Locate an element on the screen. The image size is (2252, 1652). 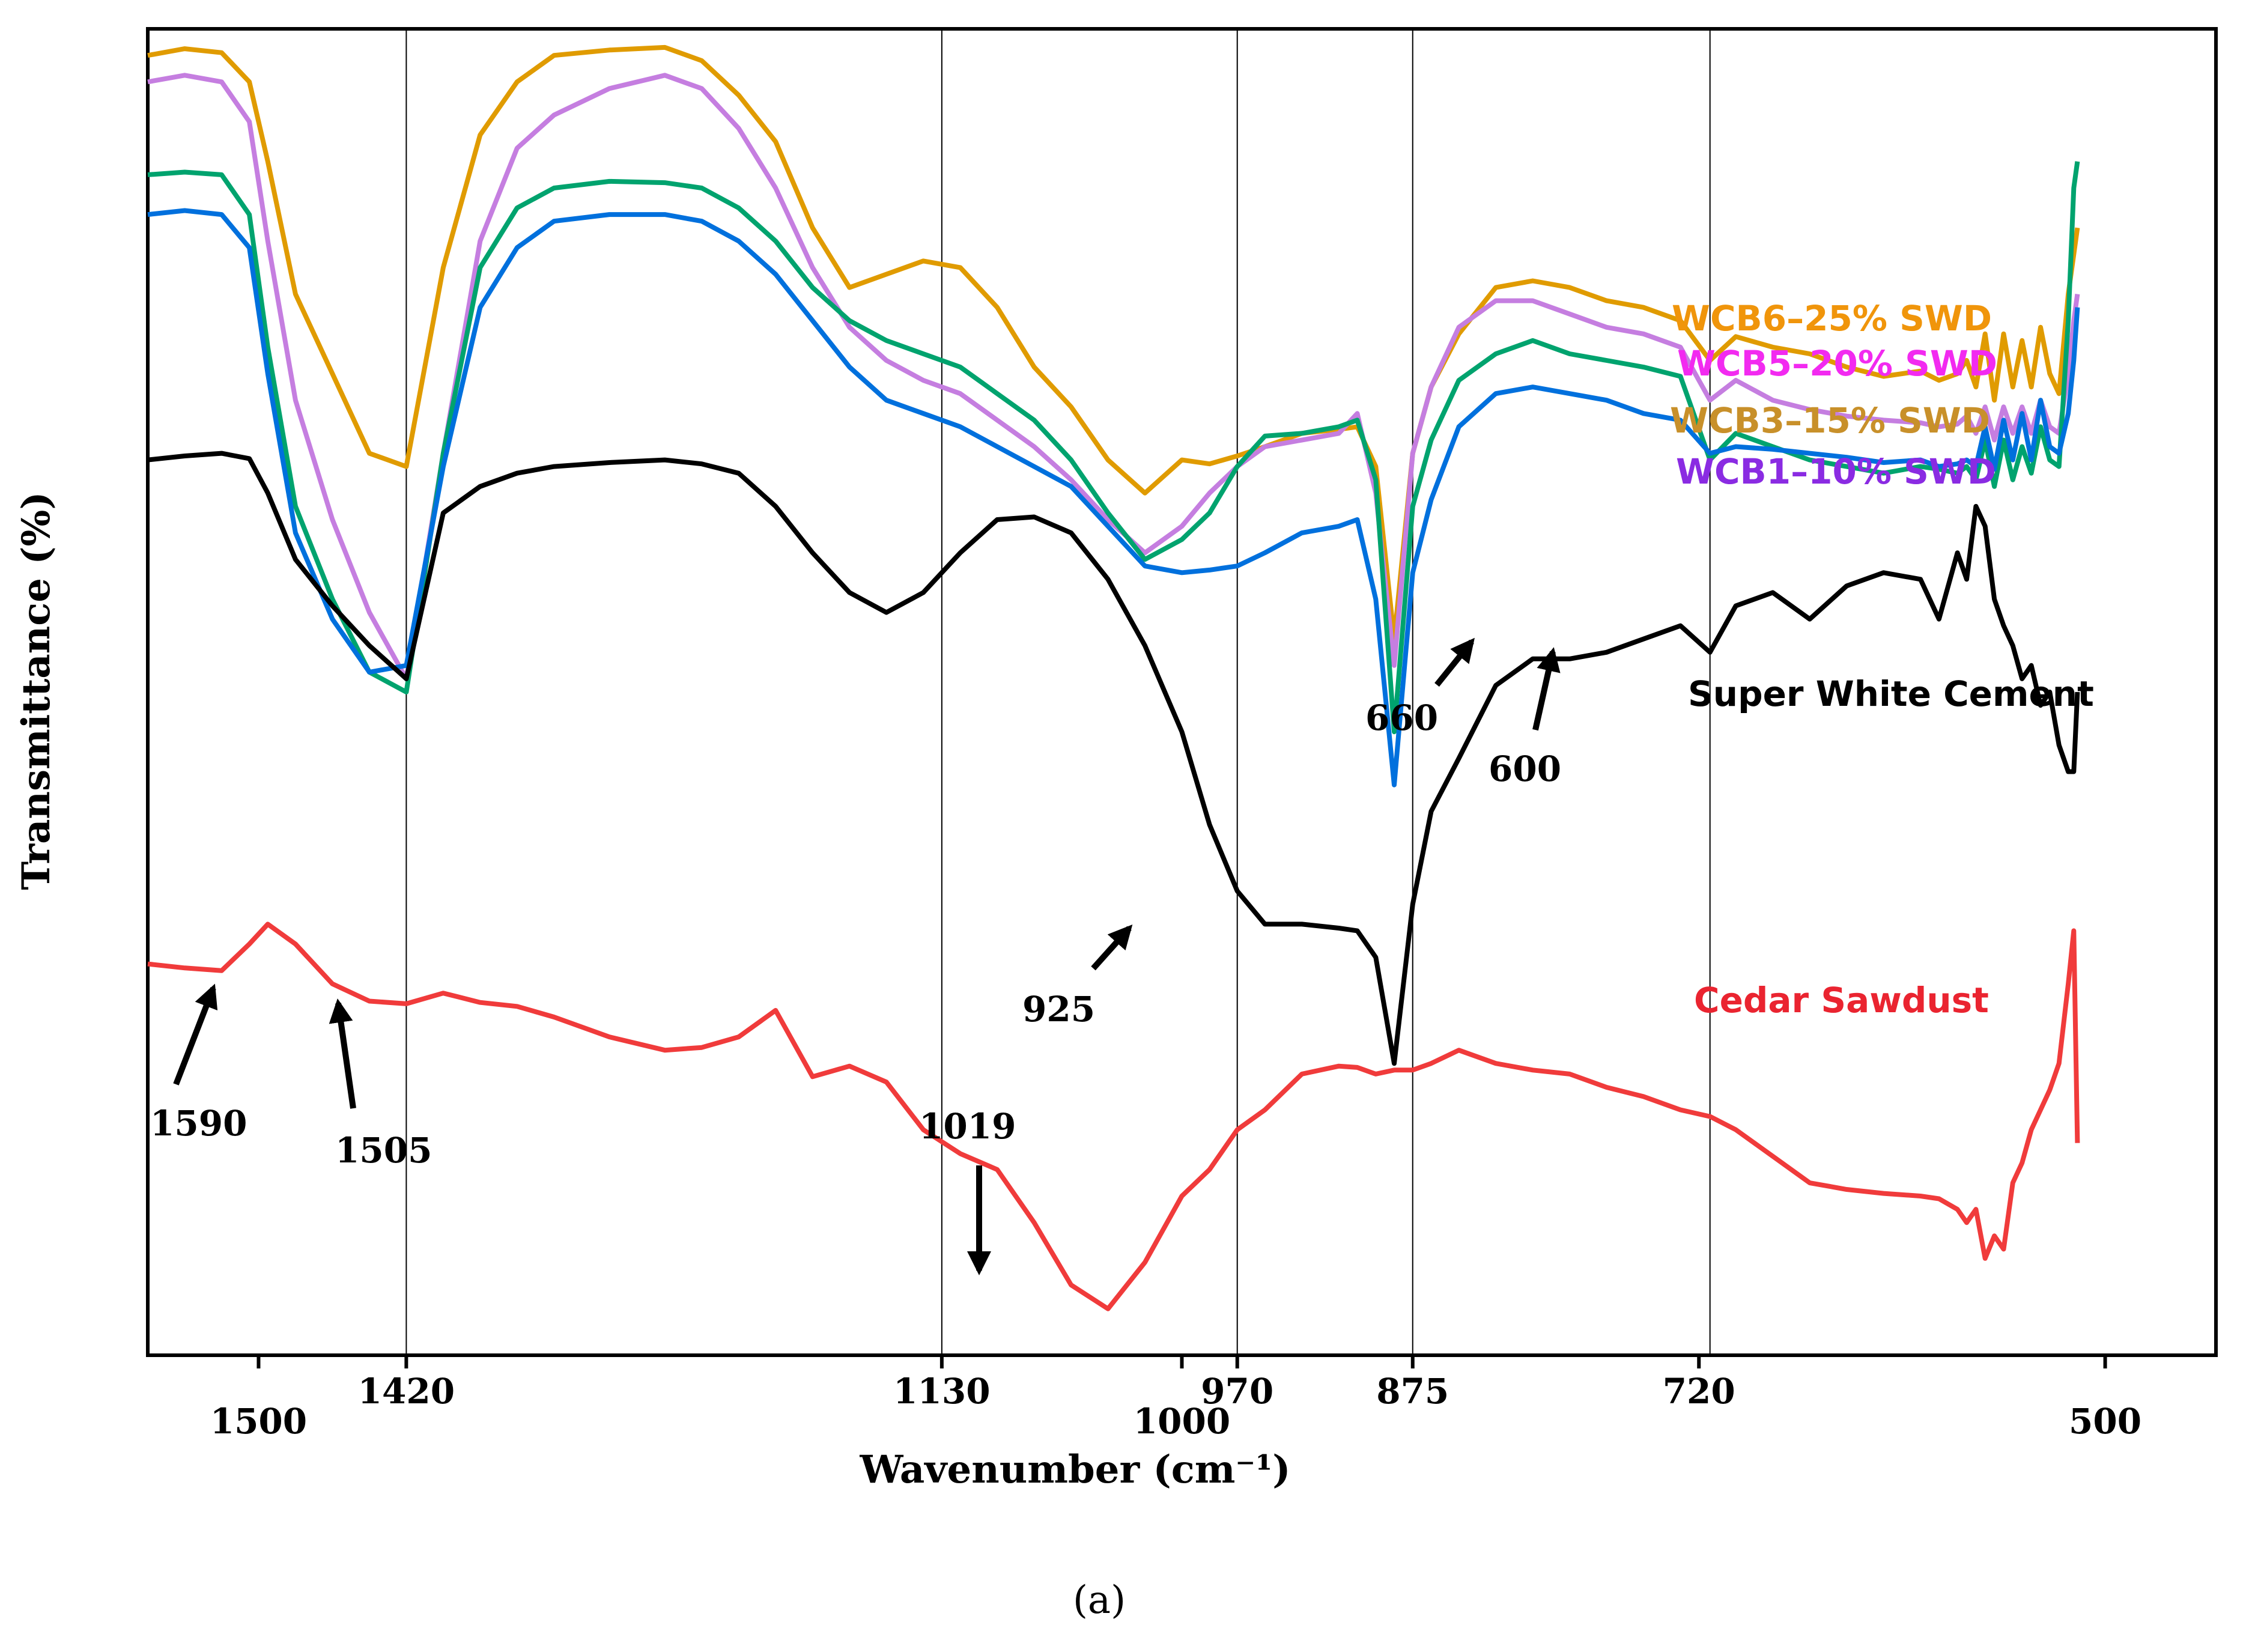
annotation-label-925: 925 is located at coordinates (1058, 1010).